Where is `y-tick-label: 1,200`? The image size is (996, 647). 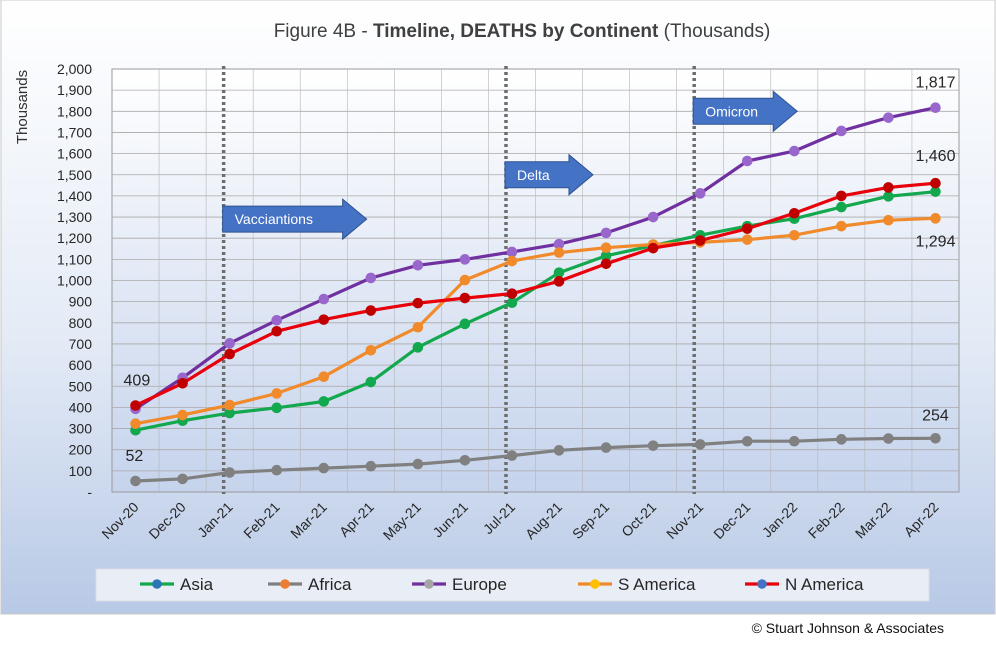 y-tick-label: 1,200 is located at coordinates (74, 238).